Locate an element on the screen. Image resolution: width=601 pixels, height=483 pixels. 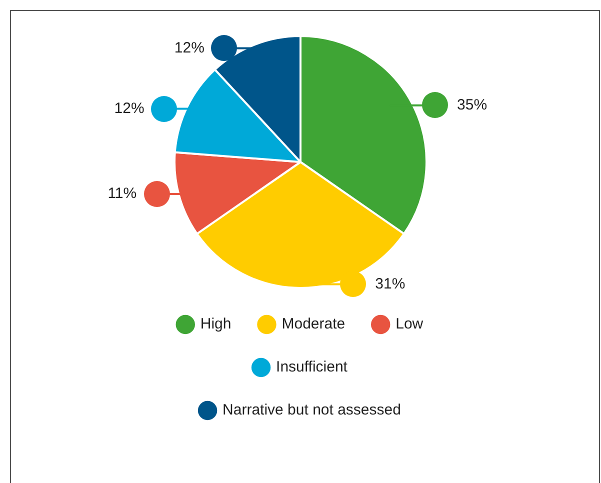
data-label: 11% is located at coordinates (122, 193).